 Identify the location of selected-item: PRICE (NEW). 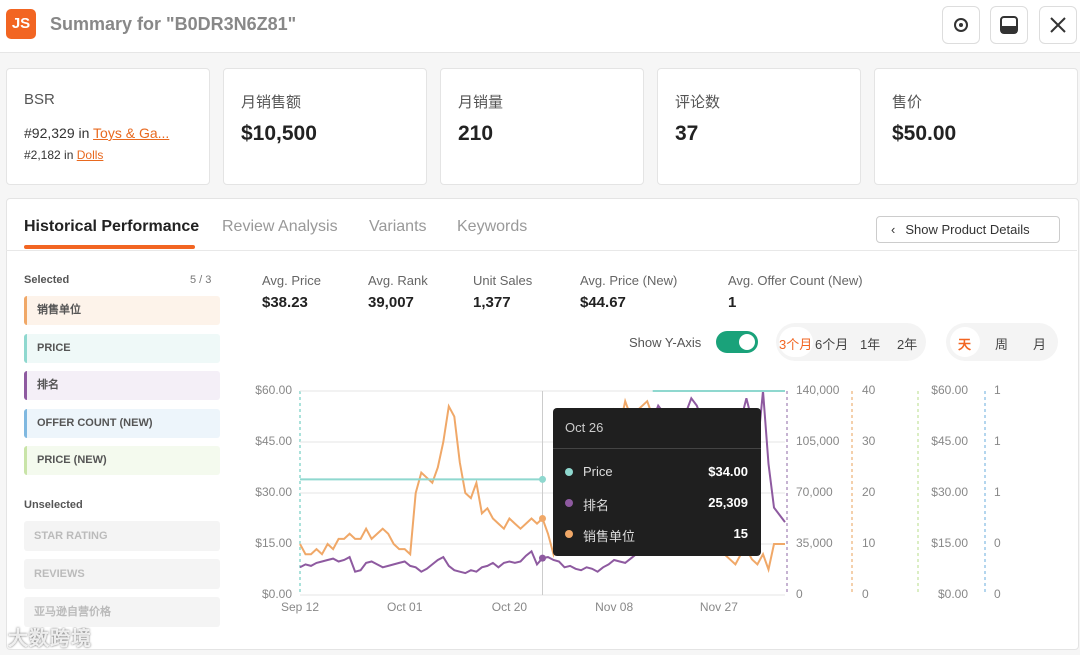
(122, 460).